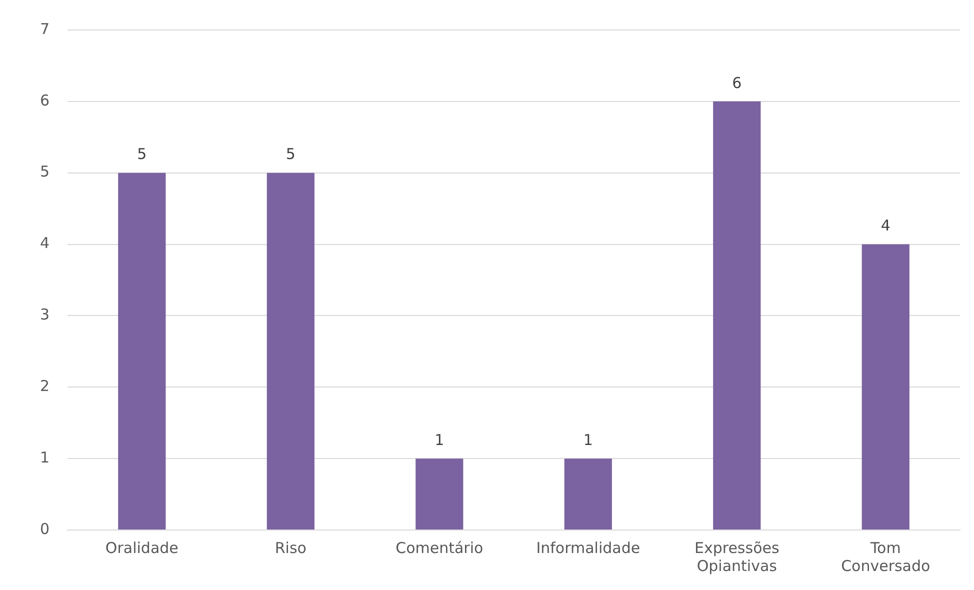  I want to click on y-tick-label: 5, so click(45, 171).